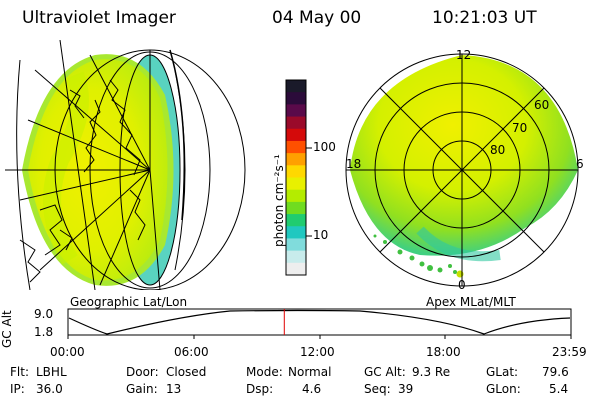 The image size is (600, 400). I want to click on gcalt-label: GC Alt:, so click(385, 372).